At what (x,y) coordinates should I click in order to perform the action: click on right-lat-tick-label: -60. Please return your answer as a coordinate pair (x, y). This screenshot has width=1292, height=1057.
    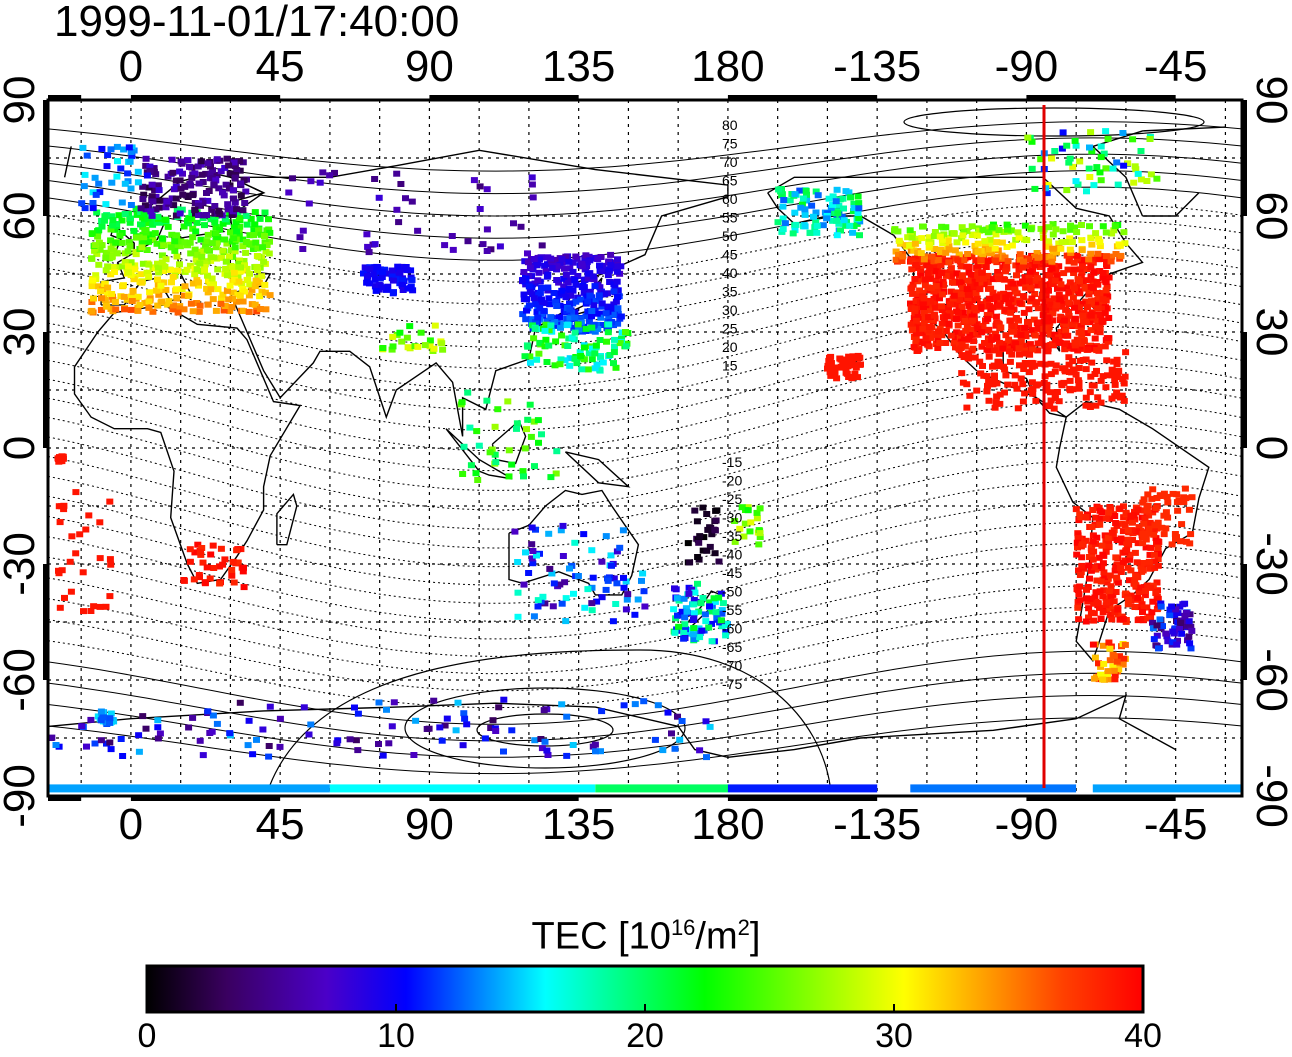
    Looking at the image, I should click on (1269, 680).